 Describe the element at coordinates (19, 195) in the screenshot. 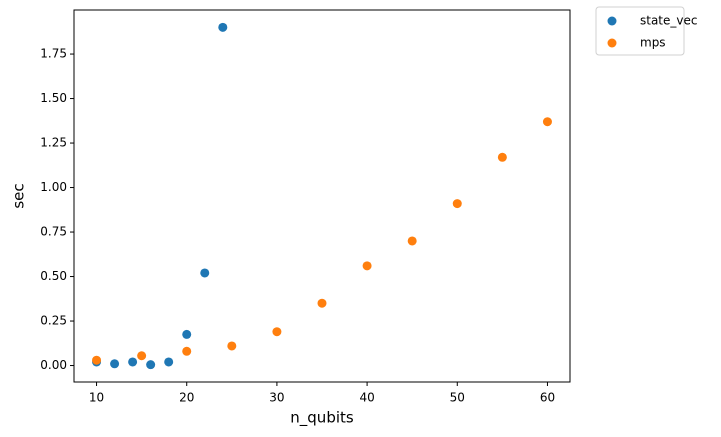

I see `y-axis-label: sec` at that location.